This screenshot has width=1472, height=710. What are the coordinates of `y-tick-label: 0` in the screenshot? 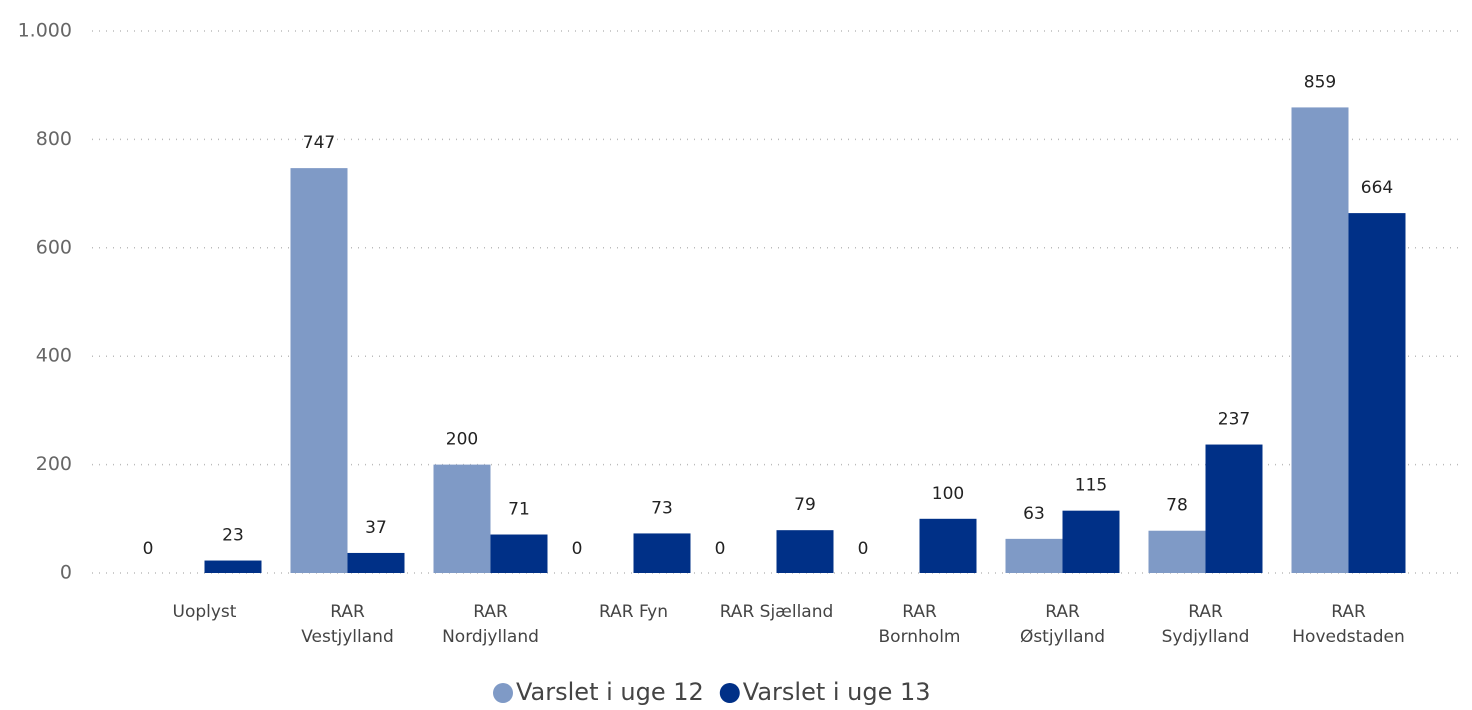 It's located at (66, 573).